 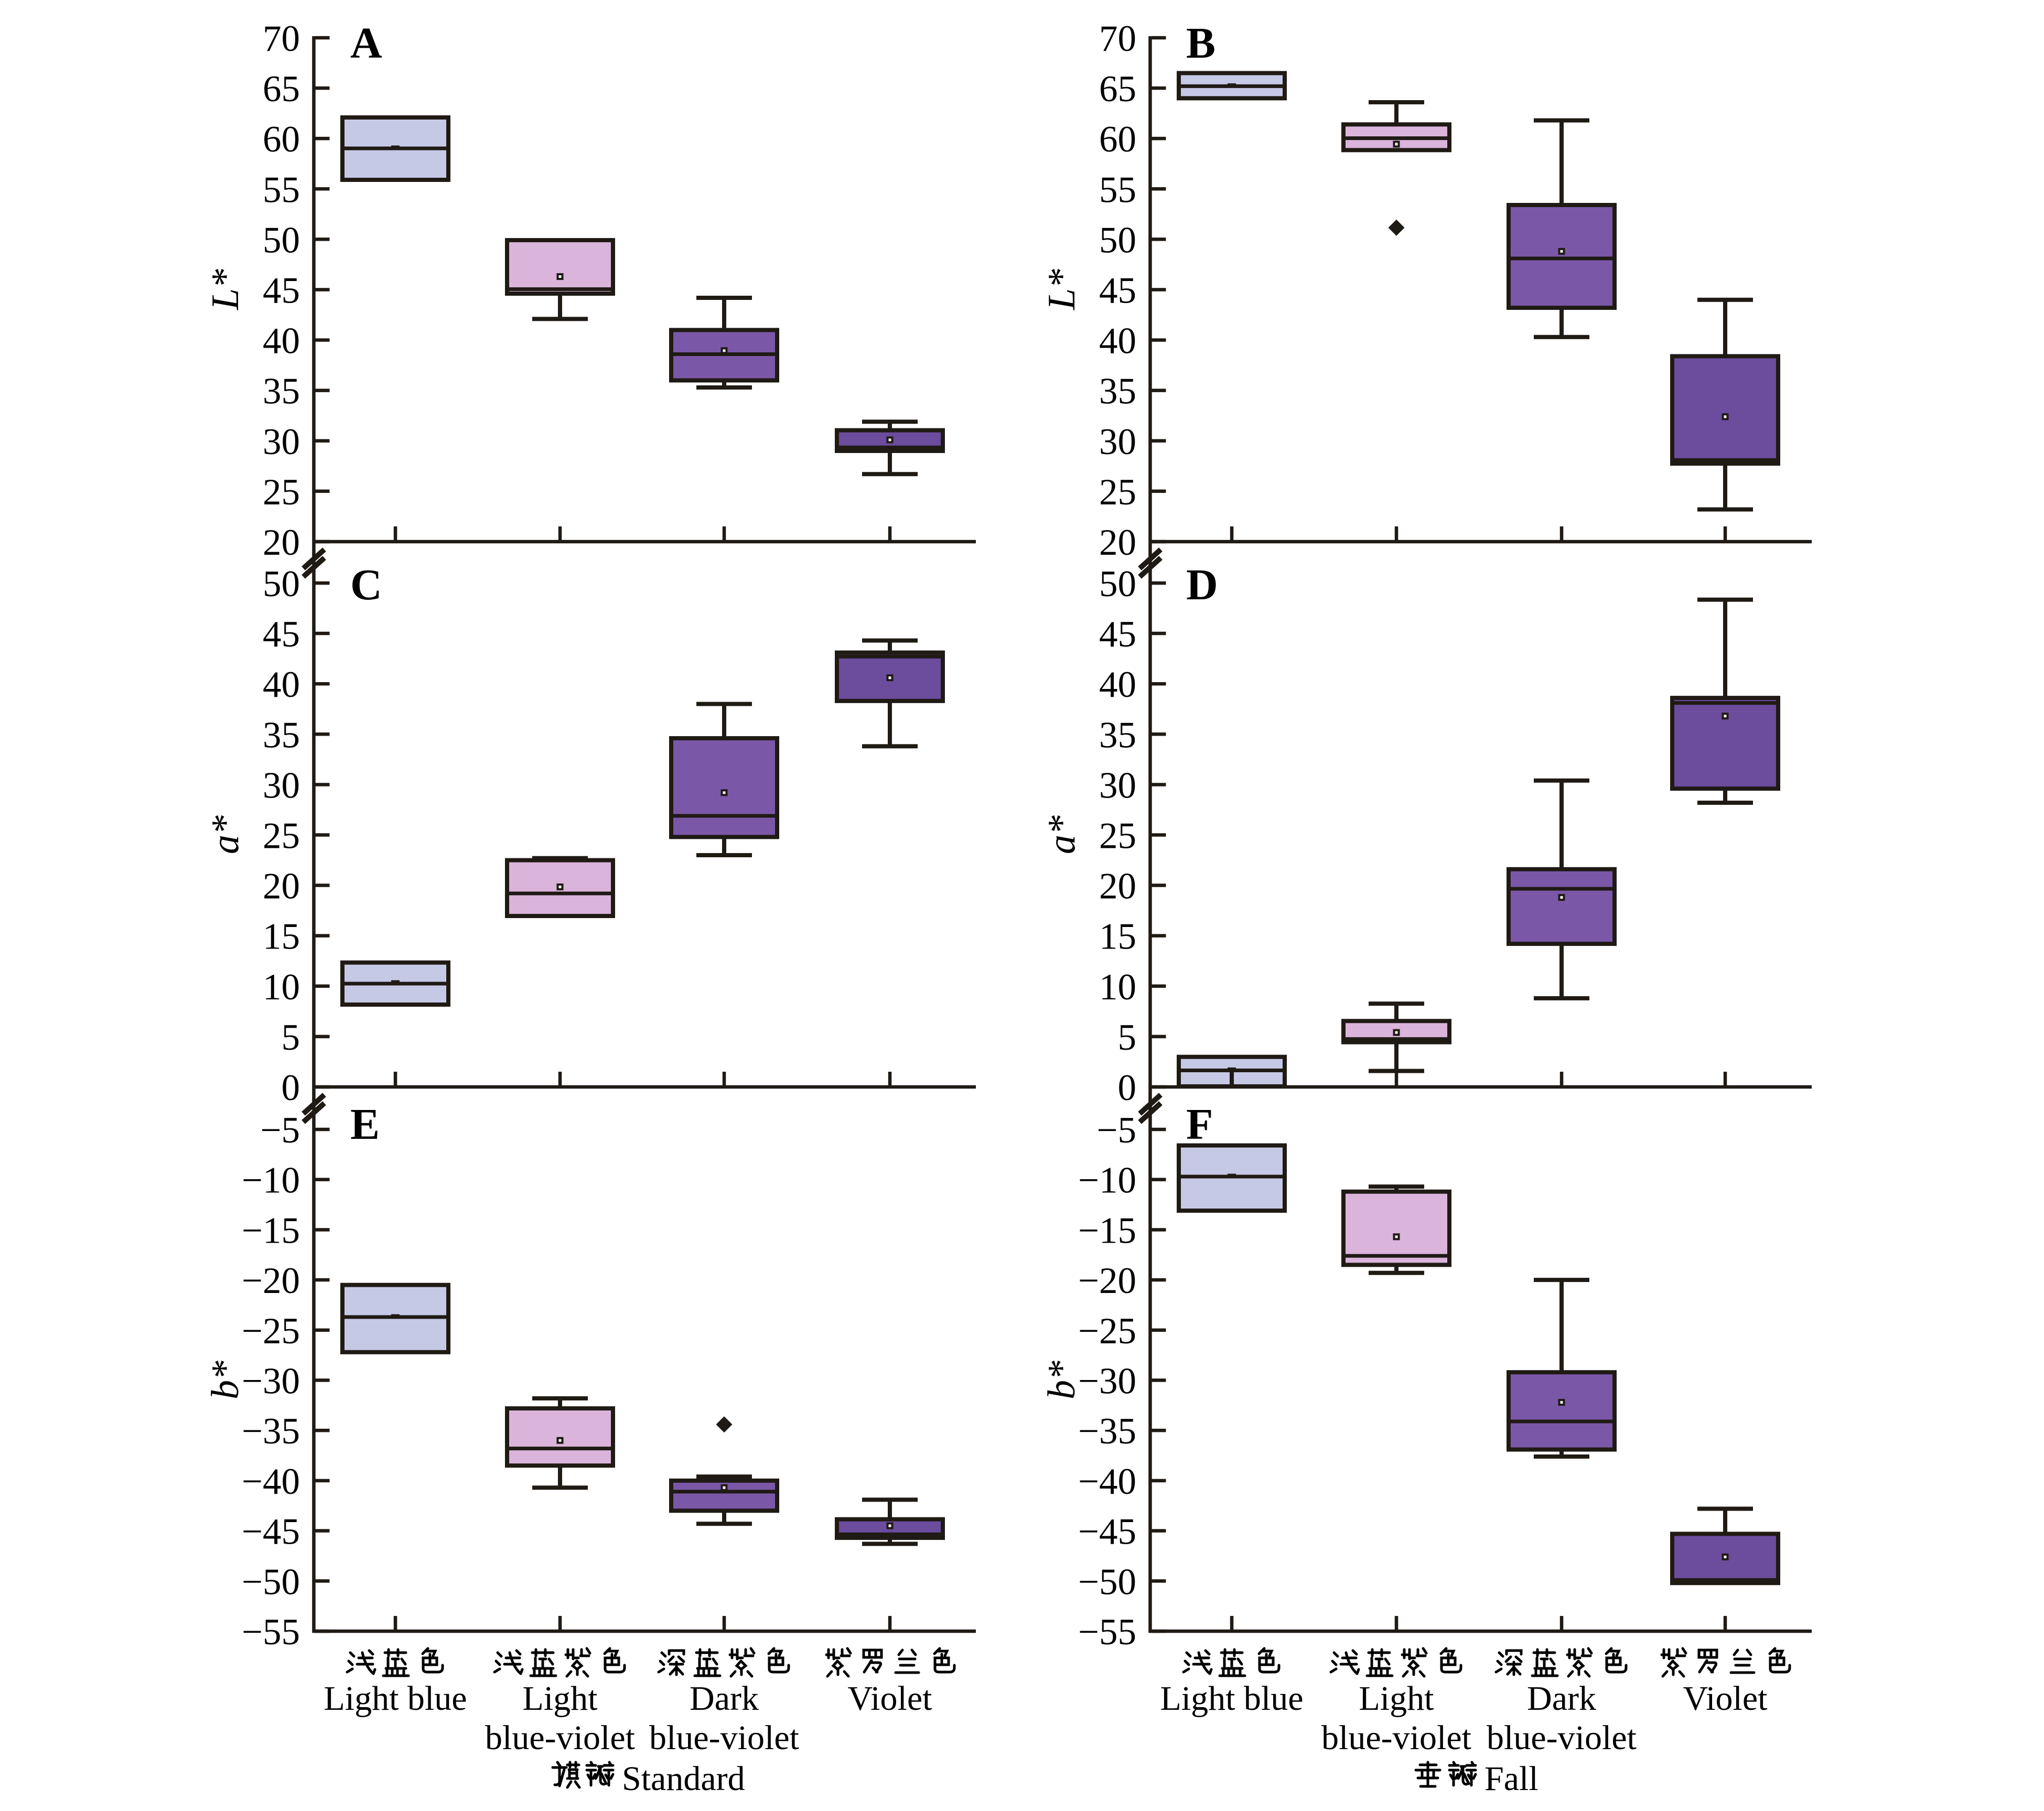 I want to click on svg-text: Fall, so click(x=1512, y=1779).